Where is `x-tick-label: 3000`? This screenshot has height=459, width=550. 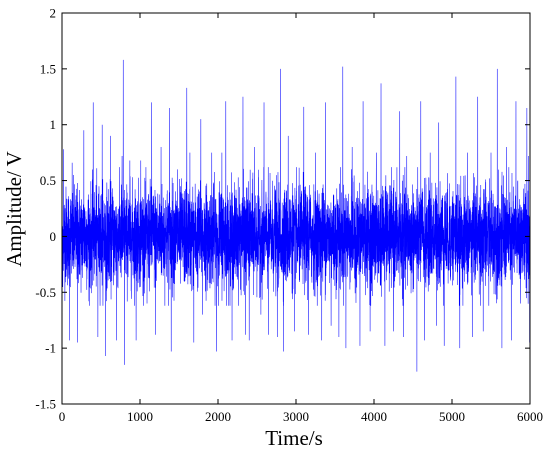 x-tick-label: 3000 is located at coordinates (296, 416).